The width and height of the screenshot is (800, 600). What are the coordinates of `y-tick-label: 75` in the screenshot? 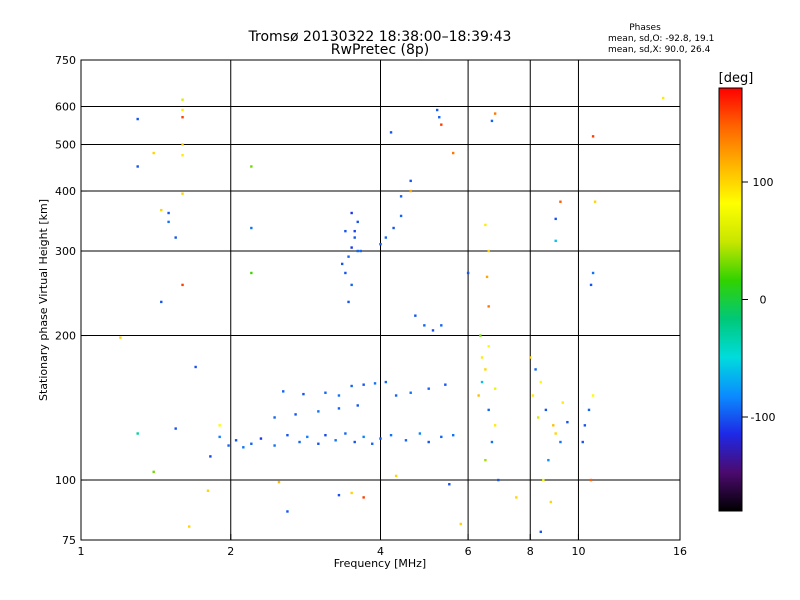 It's located at (69, 540).